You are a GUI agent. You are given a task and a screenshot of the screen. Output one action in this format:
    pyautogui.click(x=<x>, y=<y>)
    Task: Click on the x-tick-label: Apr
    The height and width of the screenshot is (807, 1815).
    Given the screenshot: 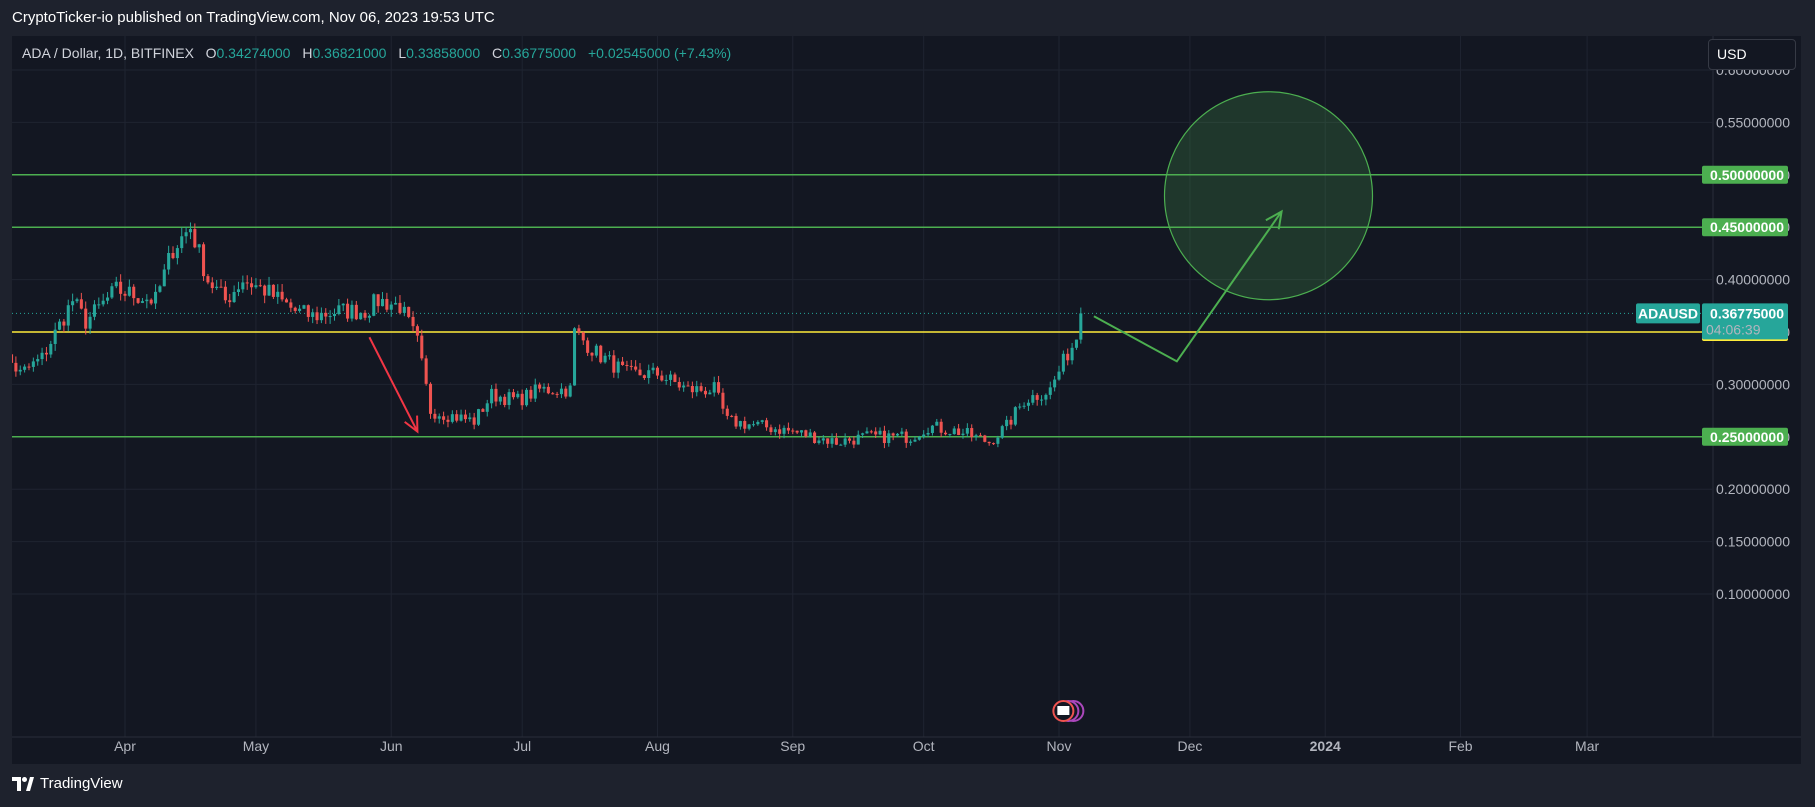 What is the action you would take?
    pyautogui.click(x=125, y=746)
    